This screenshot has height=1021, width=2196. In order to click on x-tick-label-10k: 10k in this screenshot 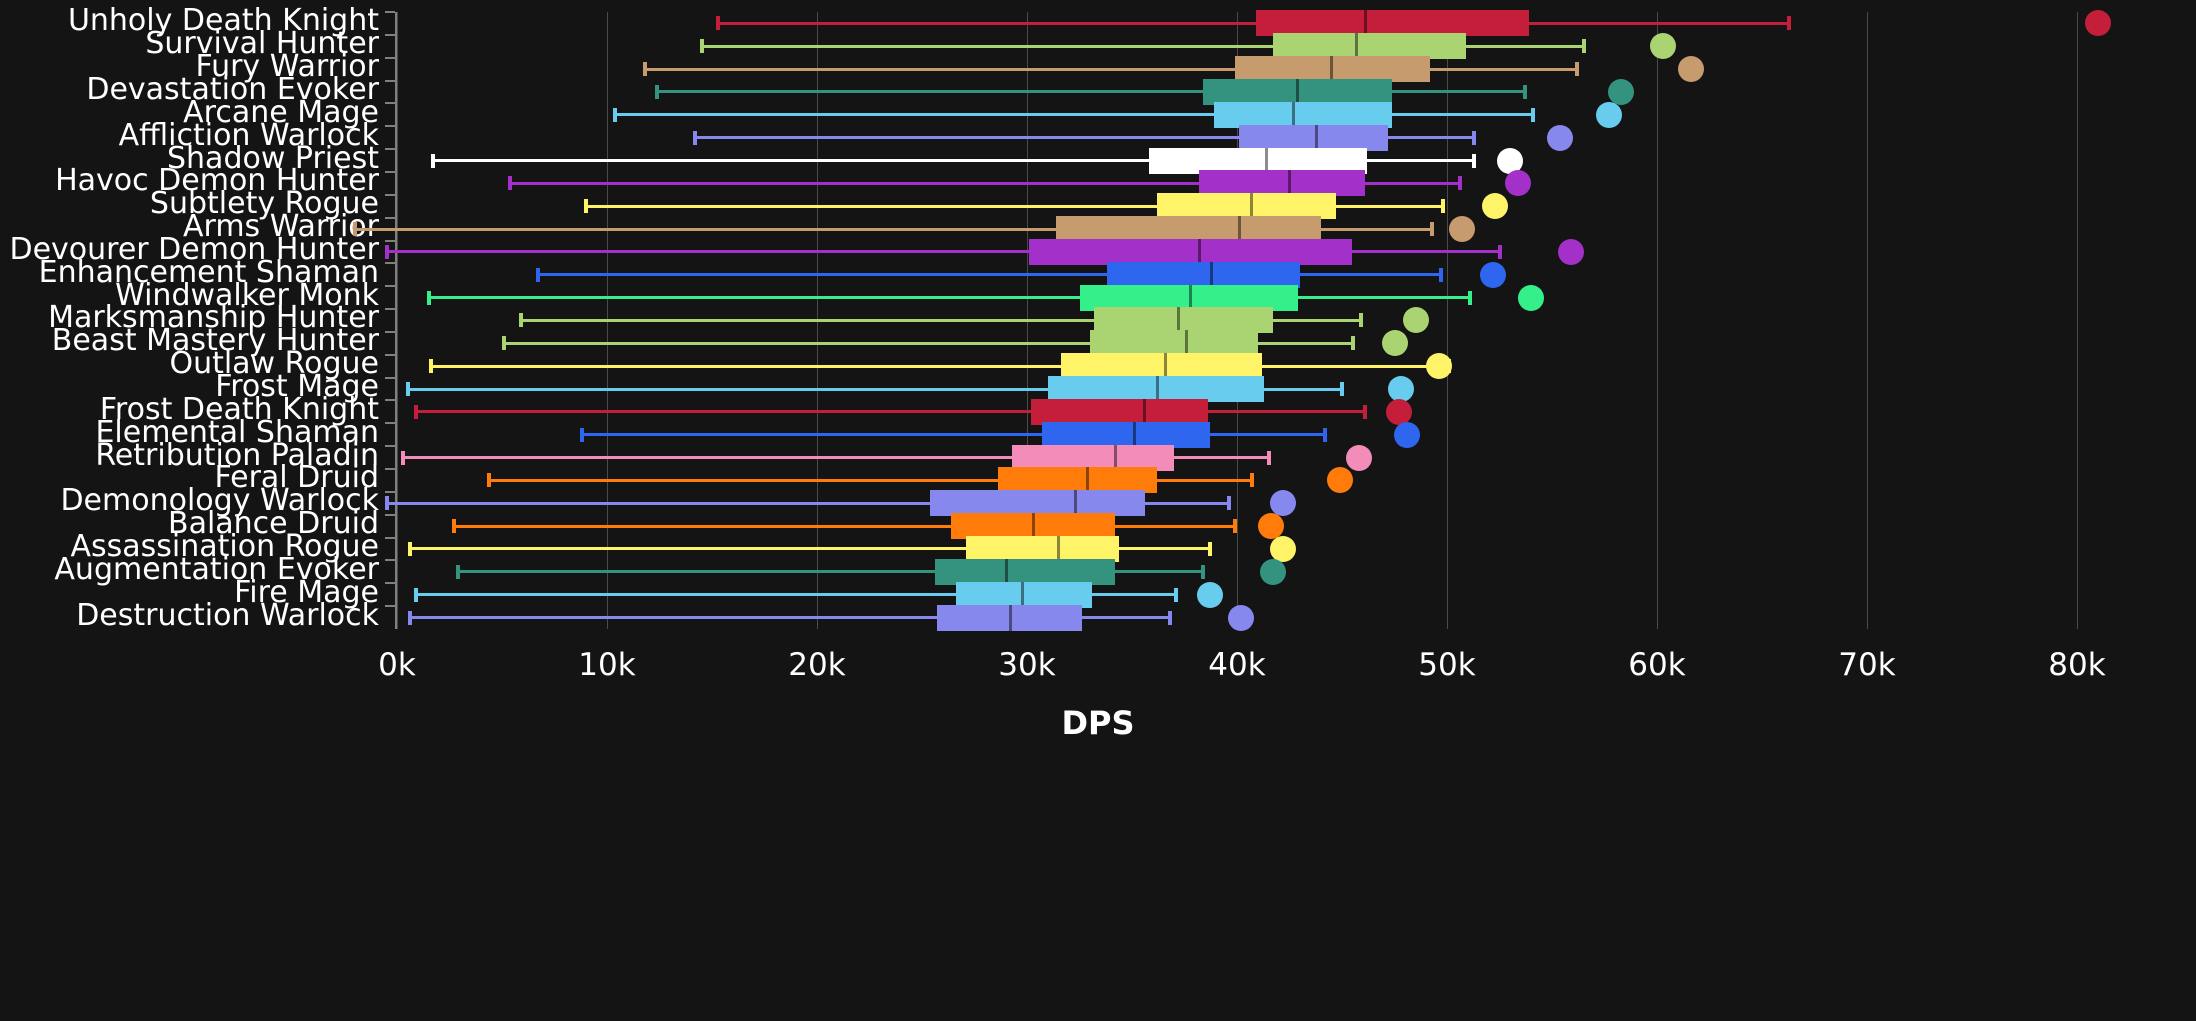, I will do `click(607, 664)`.